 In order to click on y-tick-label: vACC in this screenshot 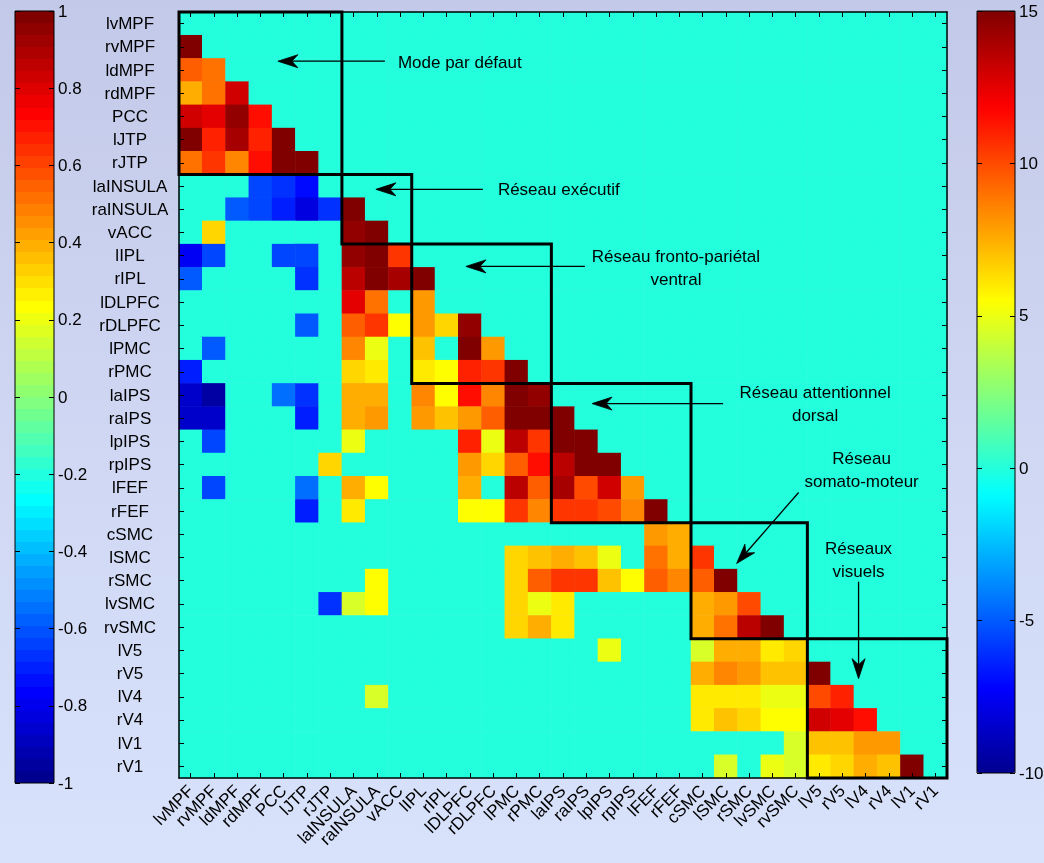, I will do `click(130, 233)`.